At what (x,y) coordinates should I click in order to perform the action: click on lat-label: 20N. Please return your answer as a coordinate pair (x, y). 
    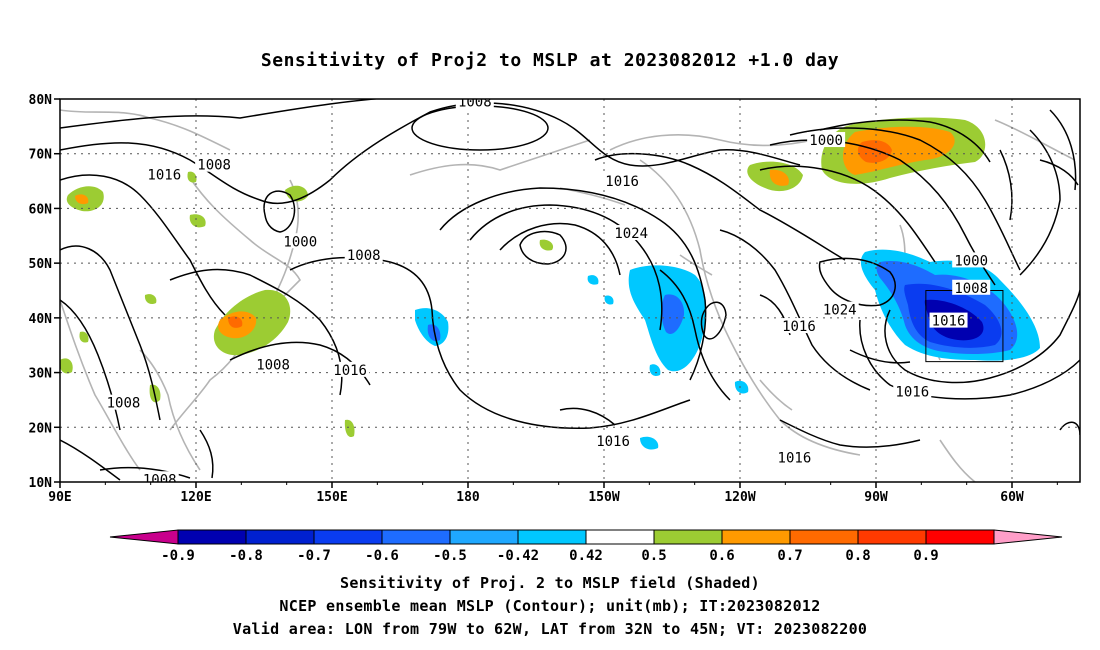
    Looking at the image, I should click on (41, 428).